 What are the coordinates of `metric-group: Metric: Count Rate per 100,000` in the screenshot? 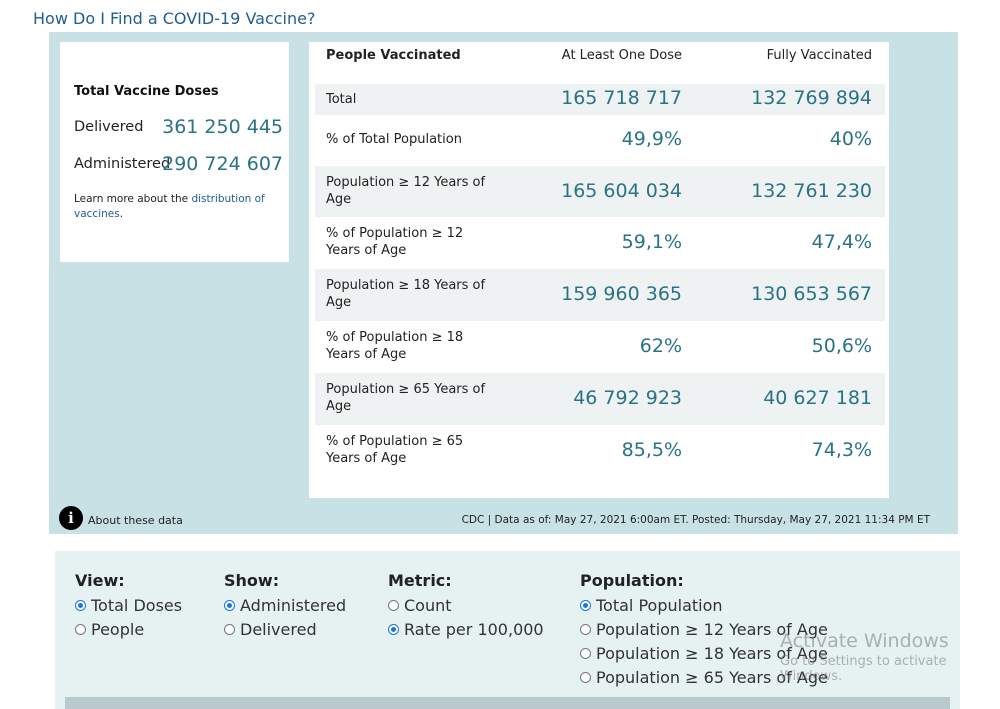 It's located at (466, 606).